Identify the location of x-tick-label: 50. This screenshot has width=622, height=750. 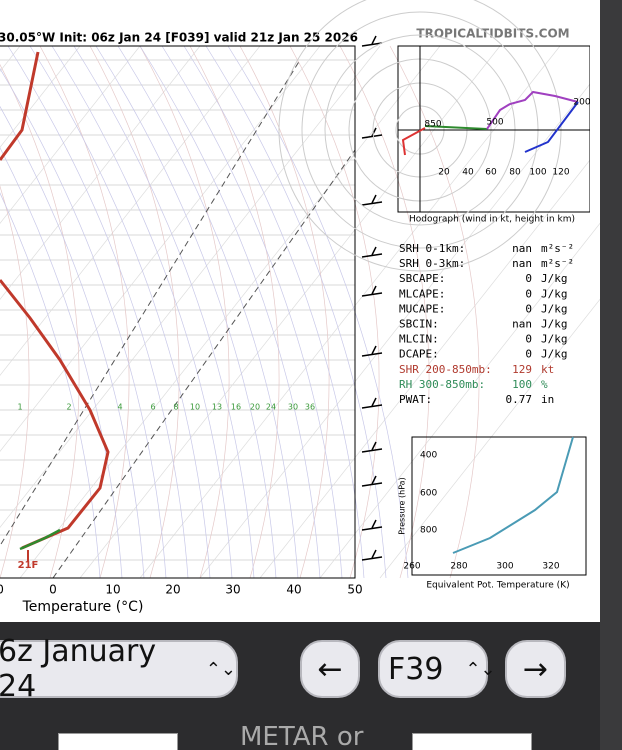
(354, 590).